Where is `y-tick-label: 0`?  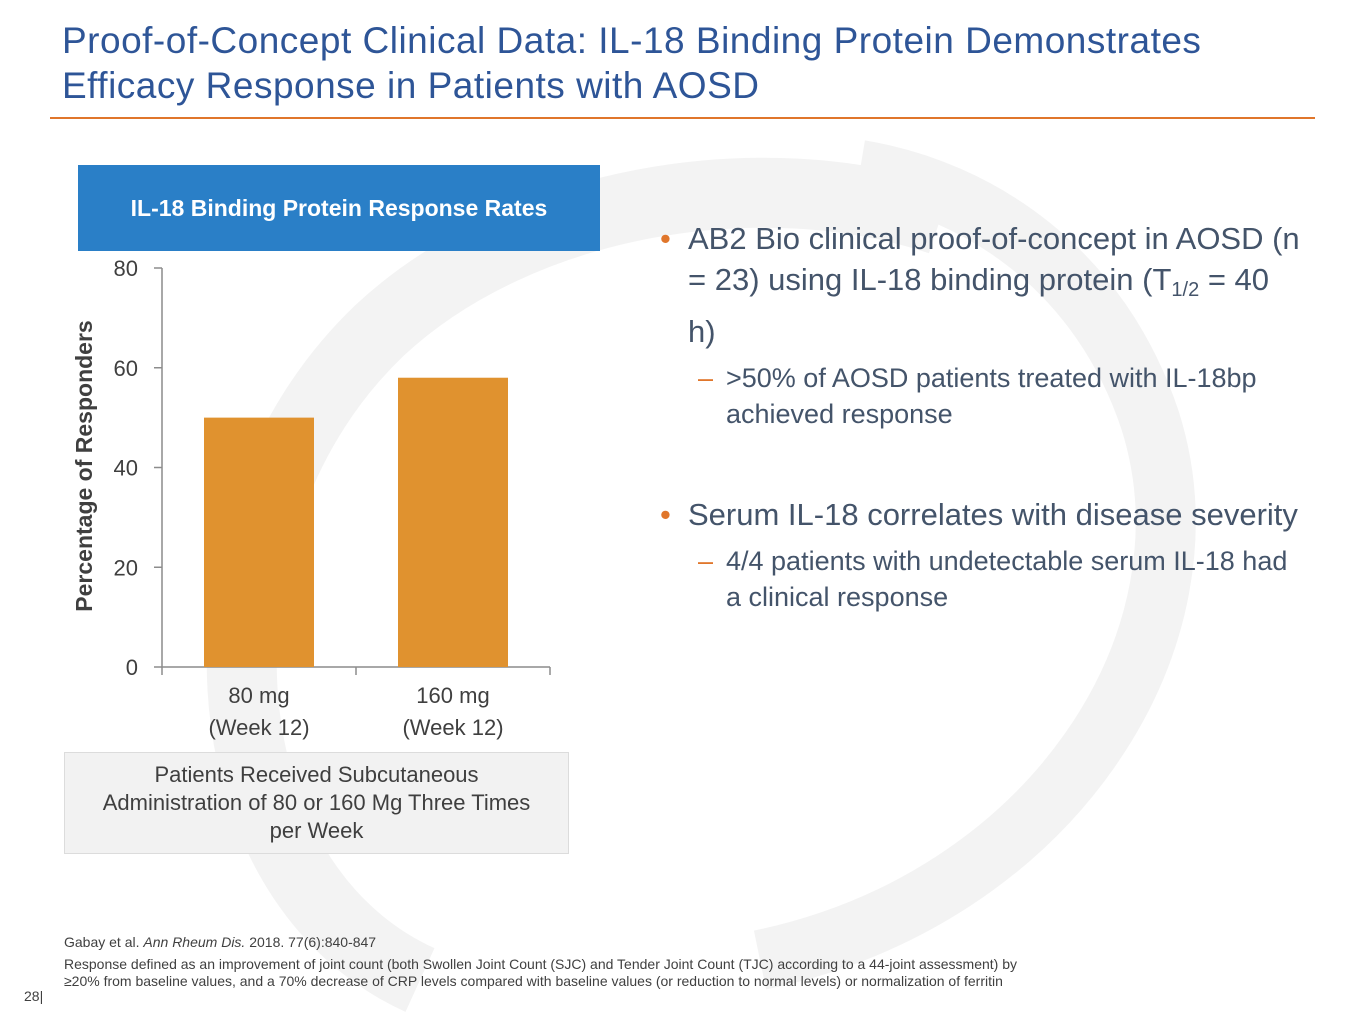
y-tick-label: 0 is located at coordinates (132, 667).